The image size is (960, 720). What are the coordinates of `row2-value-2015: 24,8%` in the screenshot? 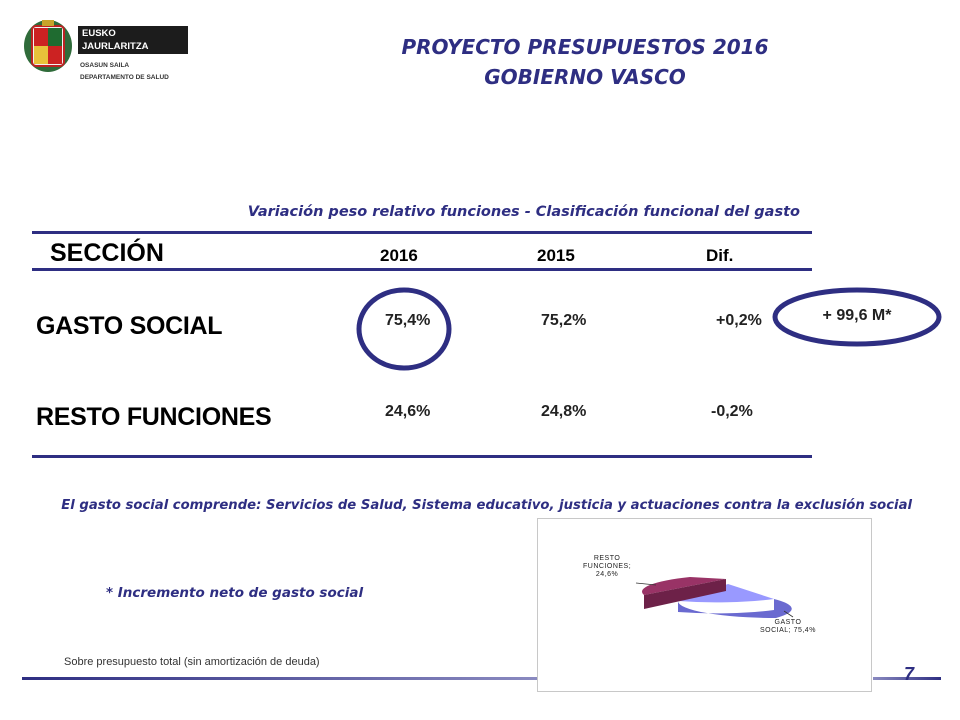 It's located at (564, 411).